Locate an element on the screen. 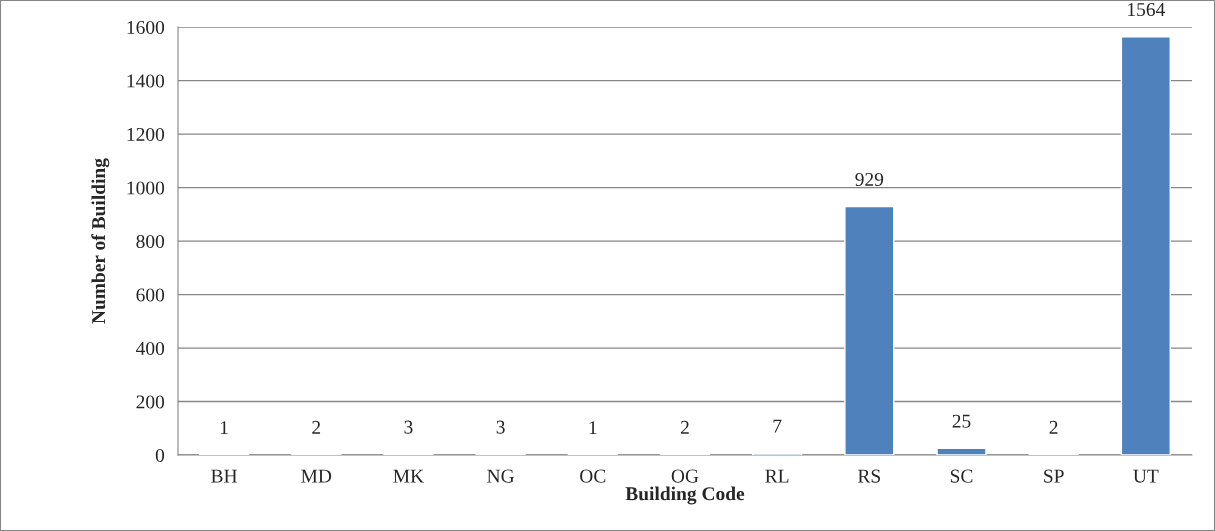 The image size is (1215, 531). data-label: 1564 is located at coordinates (1146, 10).